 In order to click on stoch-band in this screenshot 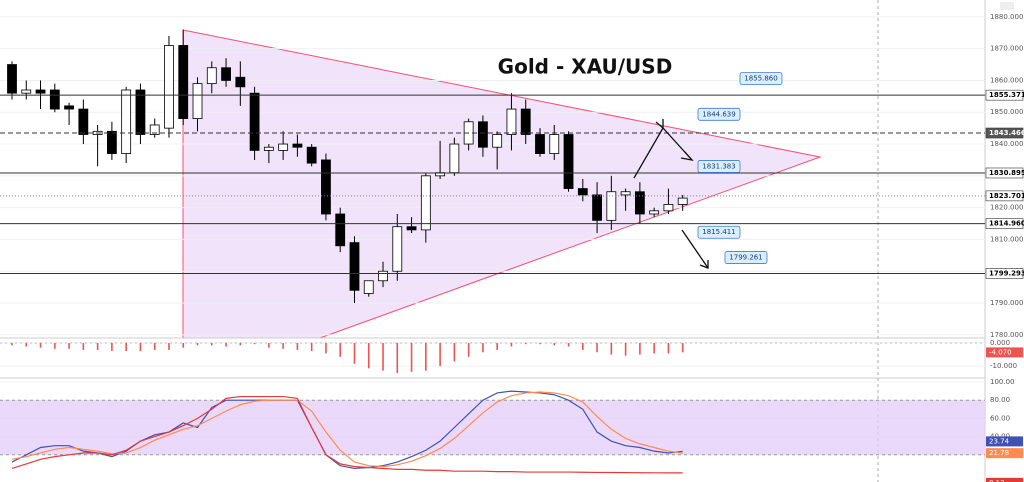, I will do `click(492, 427)`.